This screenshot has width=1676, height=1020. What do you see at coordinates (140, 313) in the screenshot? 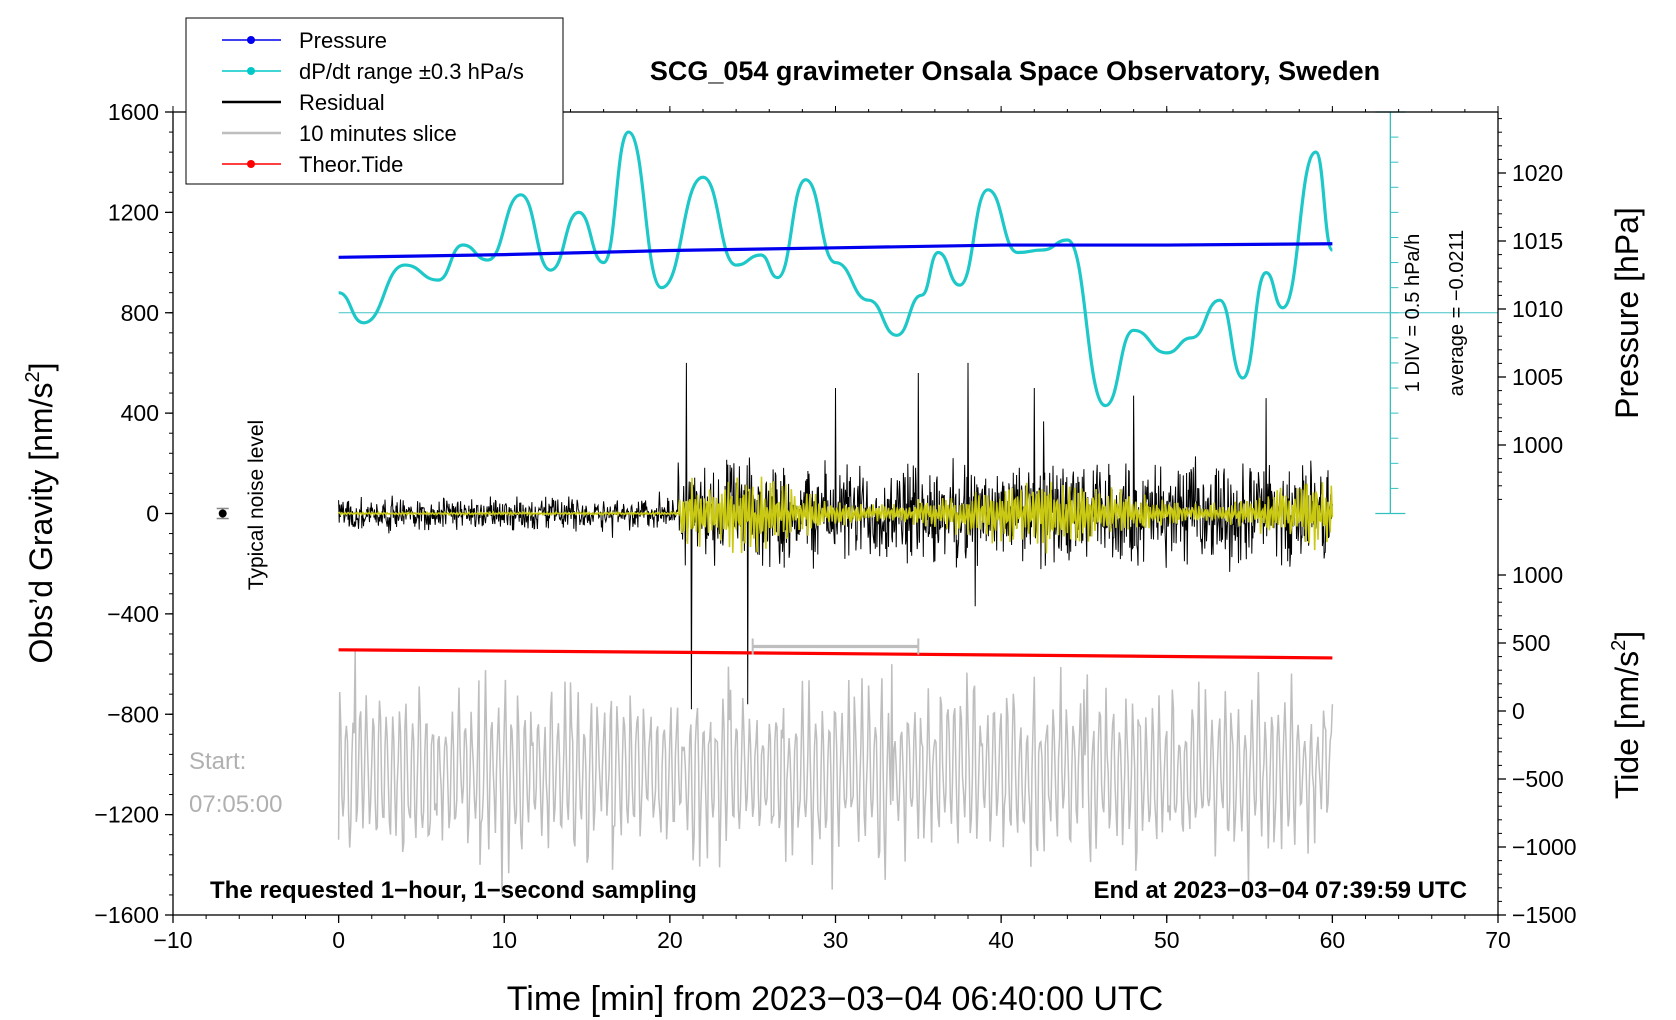
I see `y-tick-label: 800` at bounding box center [140, 313].